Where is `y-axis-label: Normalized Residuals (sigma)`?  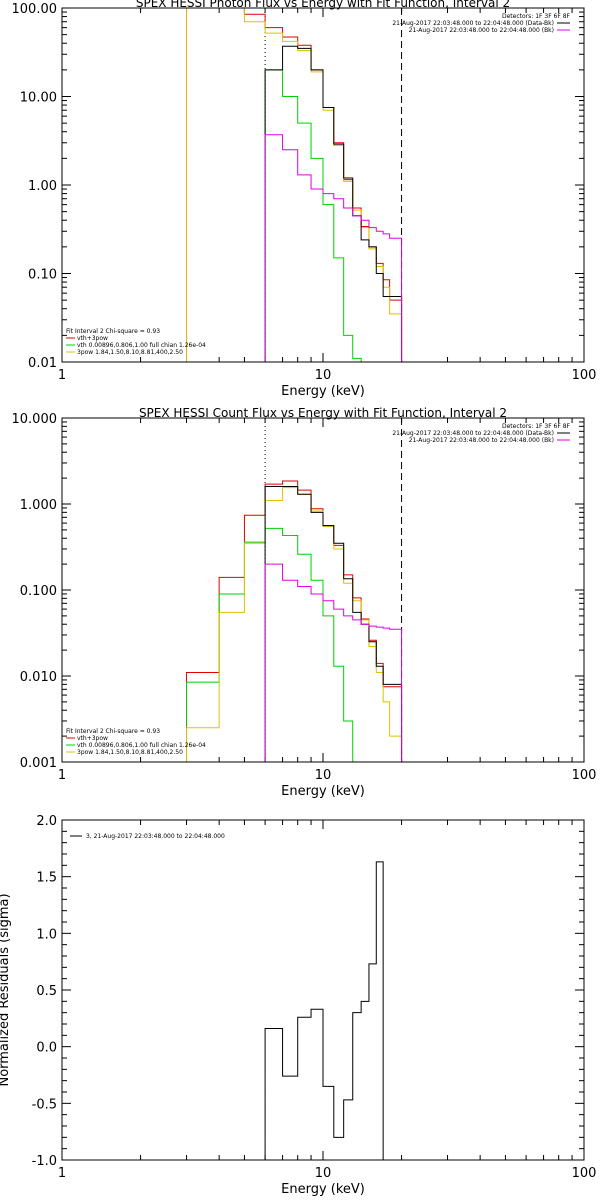
y-axis-label: Normalized Residuals (sigma) is located at coordinates (6, 989).